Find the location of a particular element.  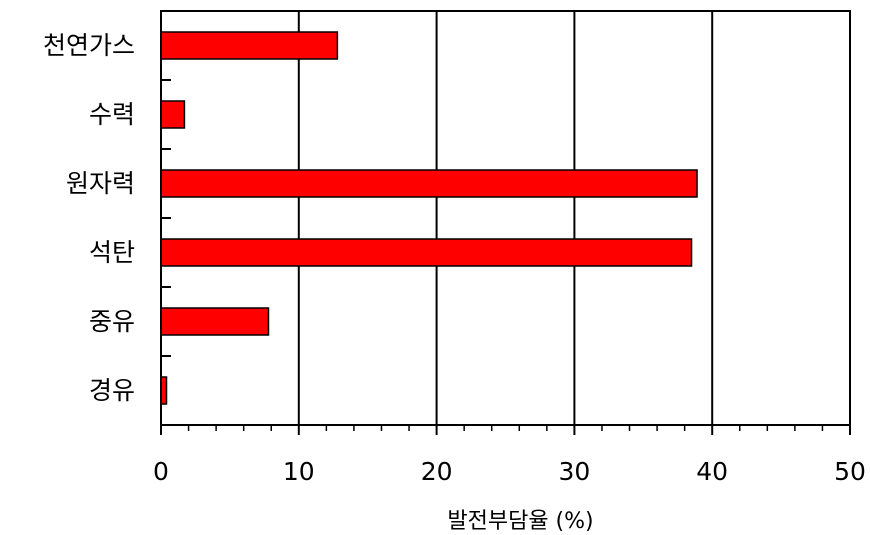

category-label-2: 수력 is located at coordinates (112, 114).